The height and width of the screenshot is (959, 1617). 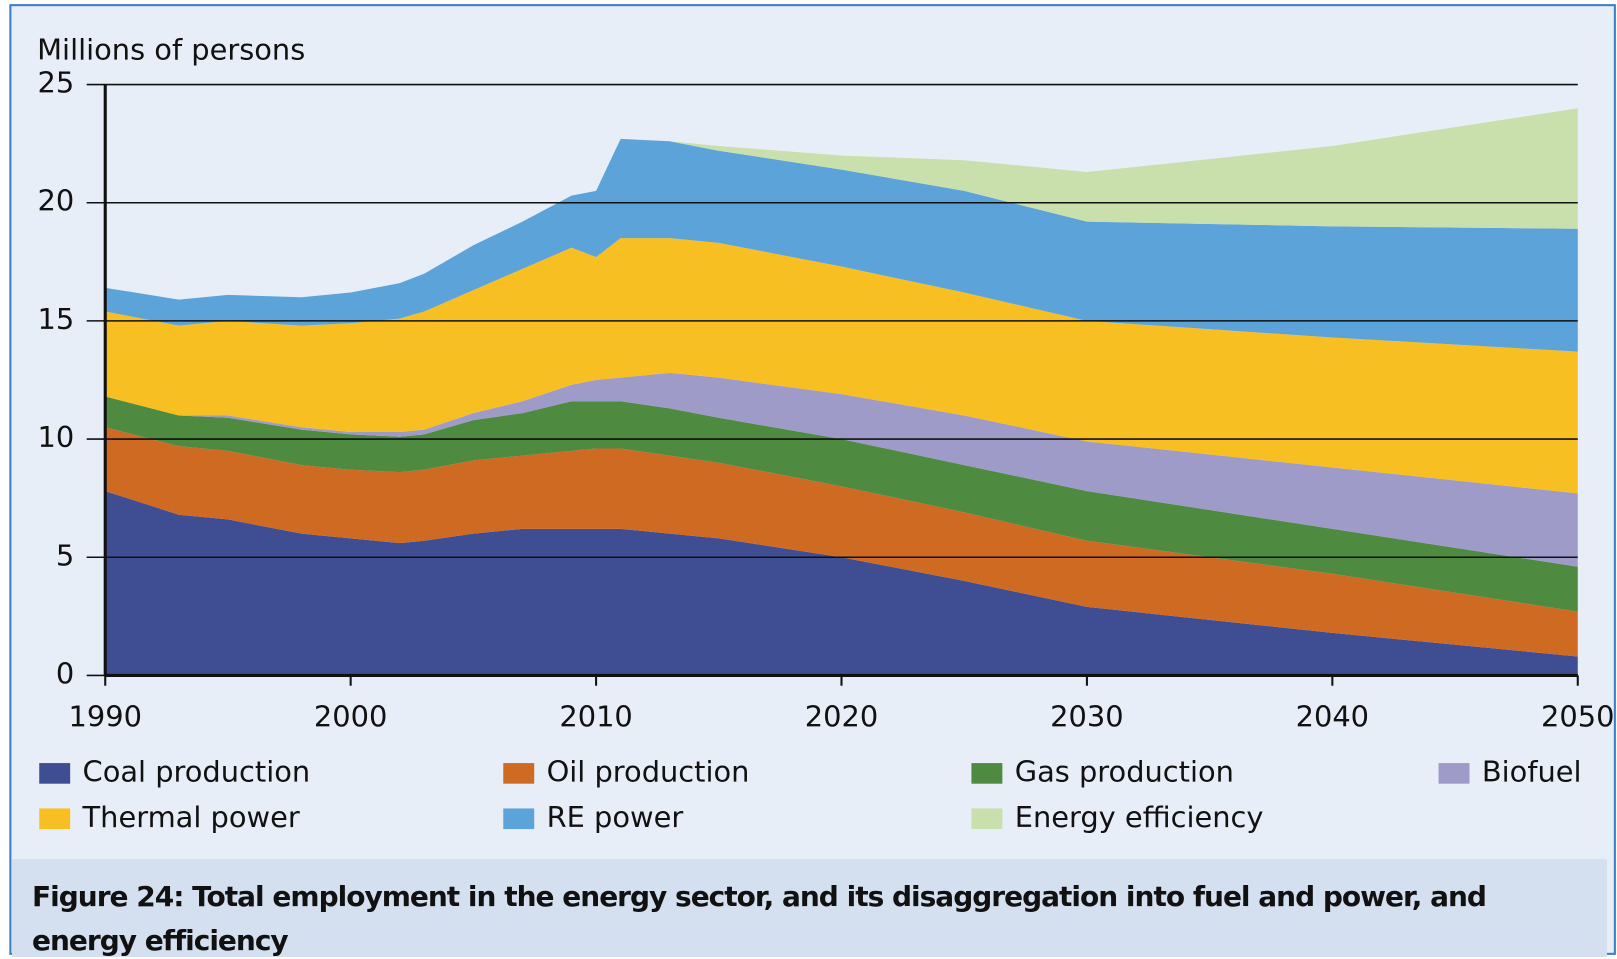 What do you see at coordinates (171, 50) in the screenshot?
I see `y-axis-label: Millions of persons` at bounding box center [171, 50].